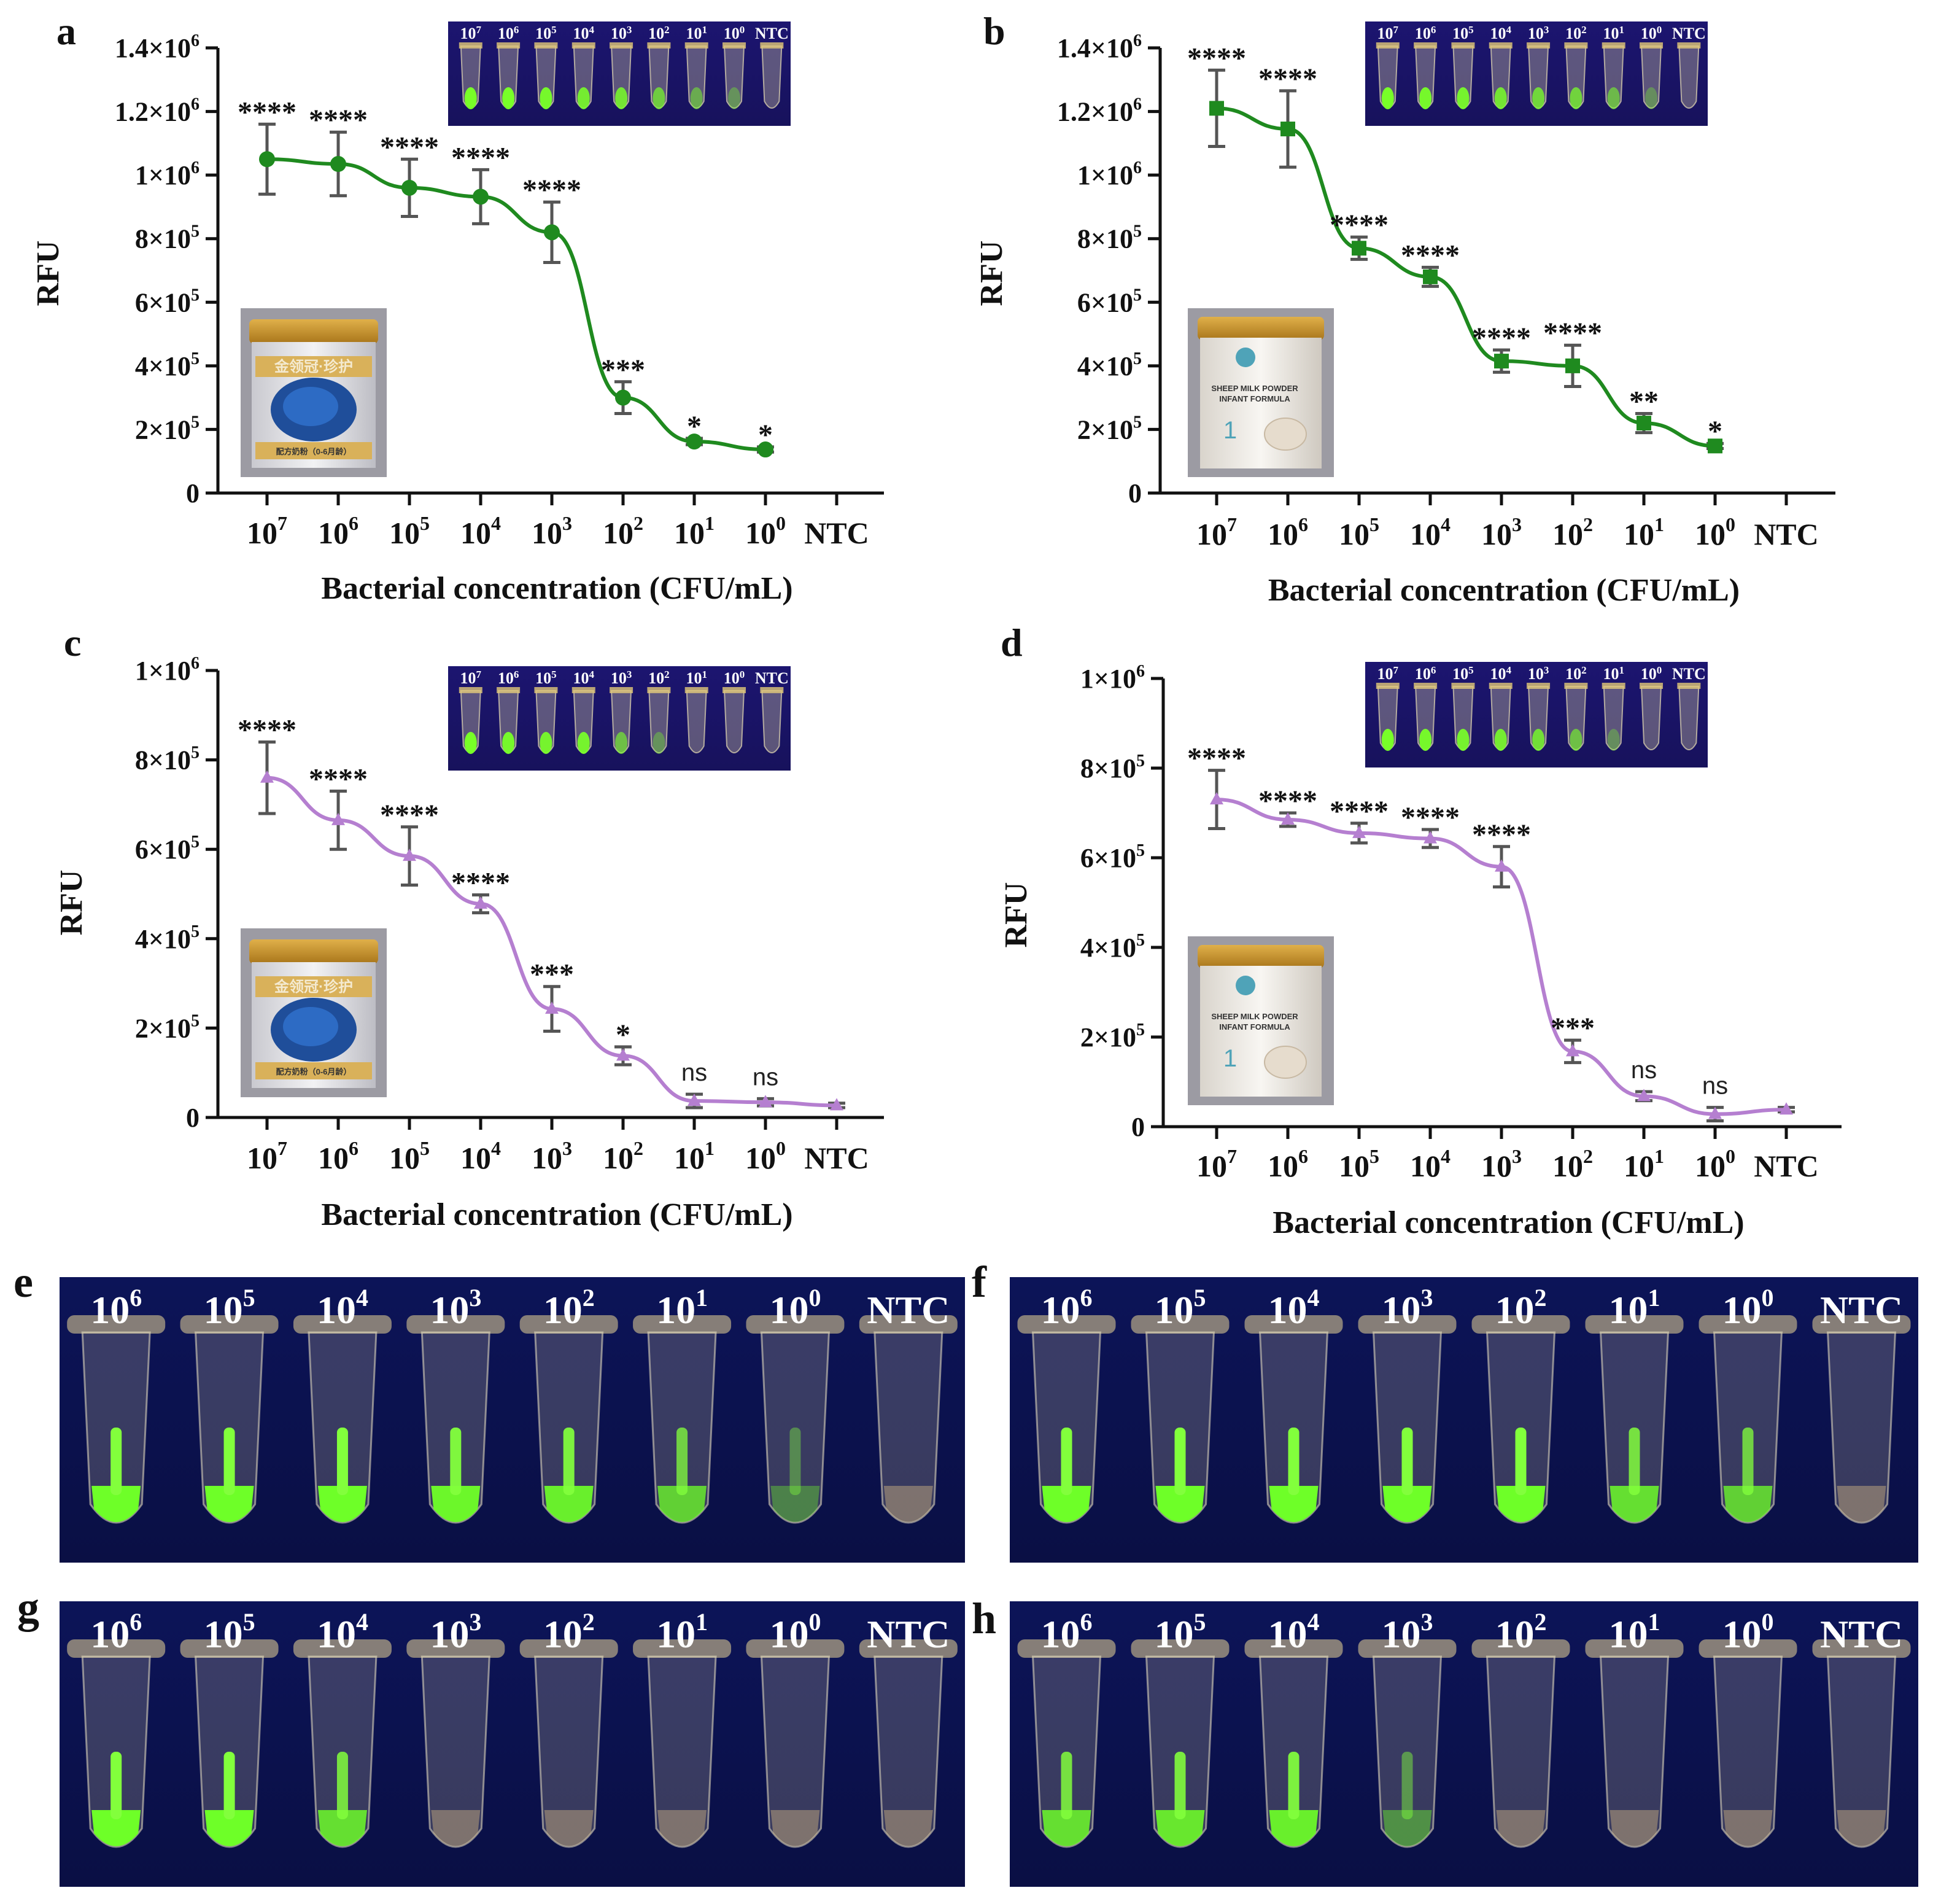  Describe the element at coordinates (1500, 33) in the screenshot. I see `inset-tube-label: 104` at that location.